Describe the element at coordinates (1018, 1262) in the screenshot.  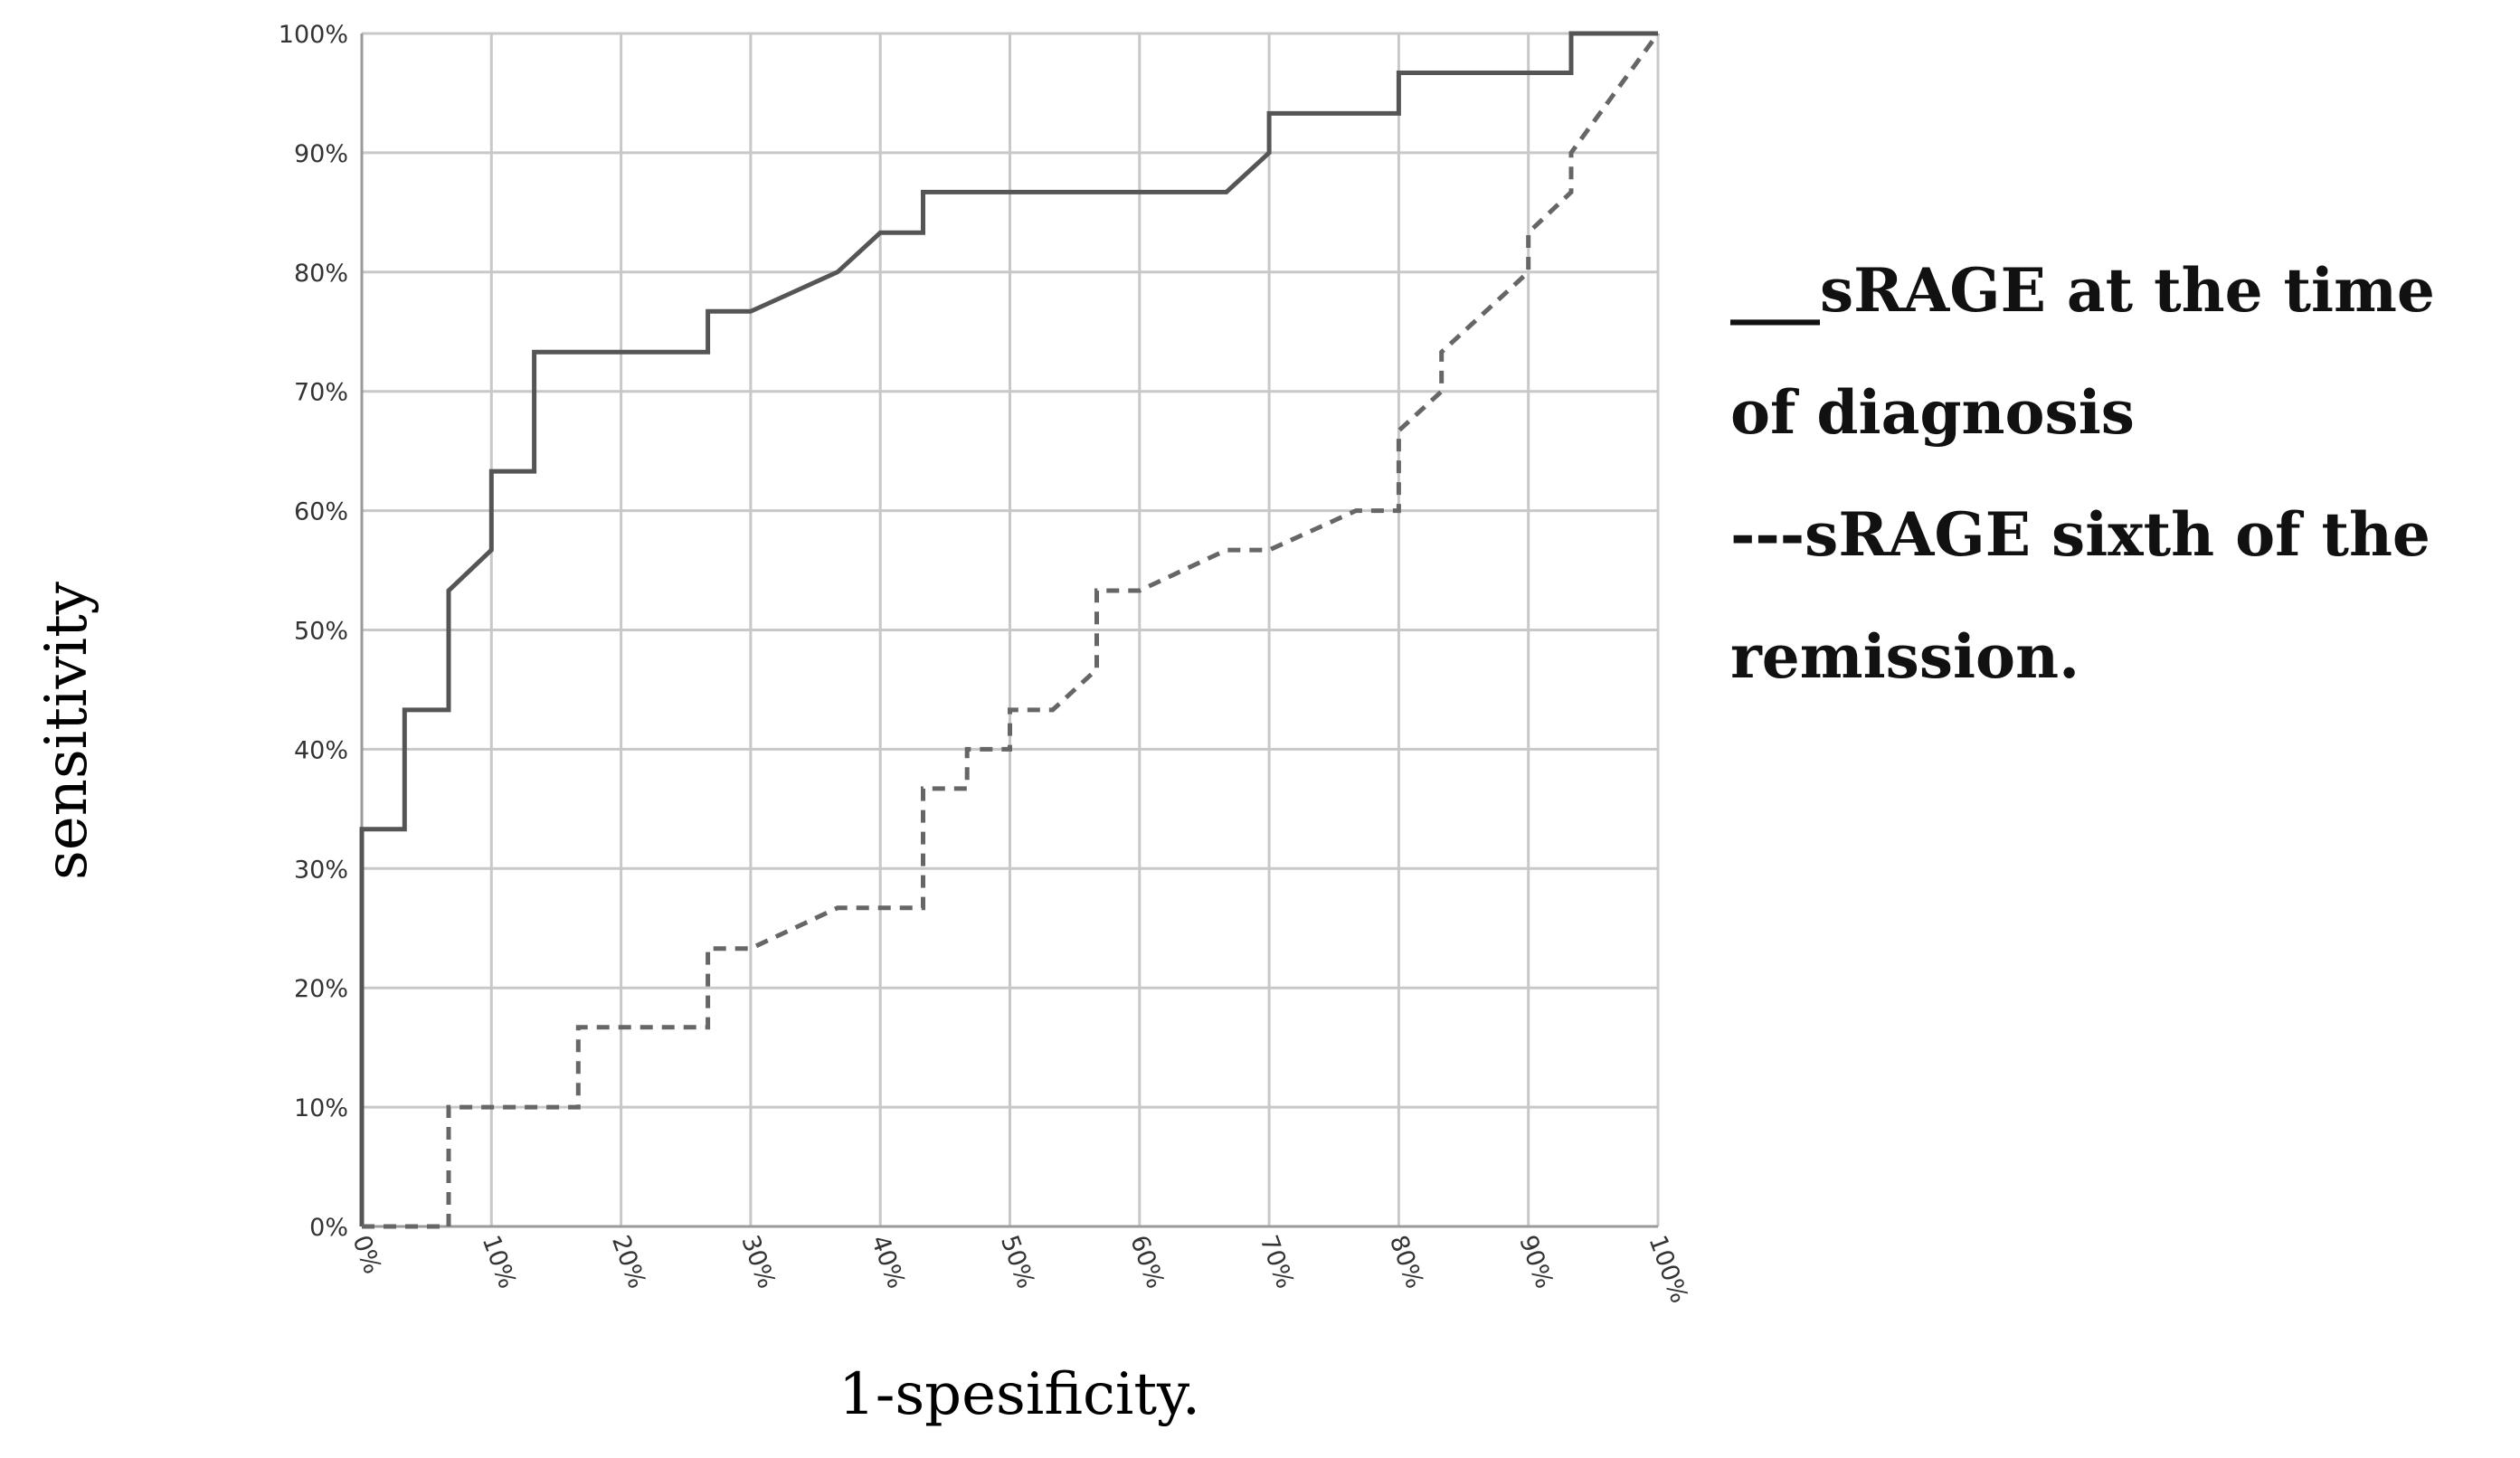
I see `x-tick-label: 50%` at that location.